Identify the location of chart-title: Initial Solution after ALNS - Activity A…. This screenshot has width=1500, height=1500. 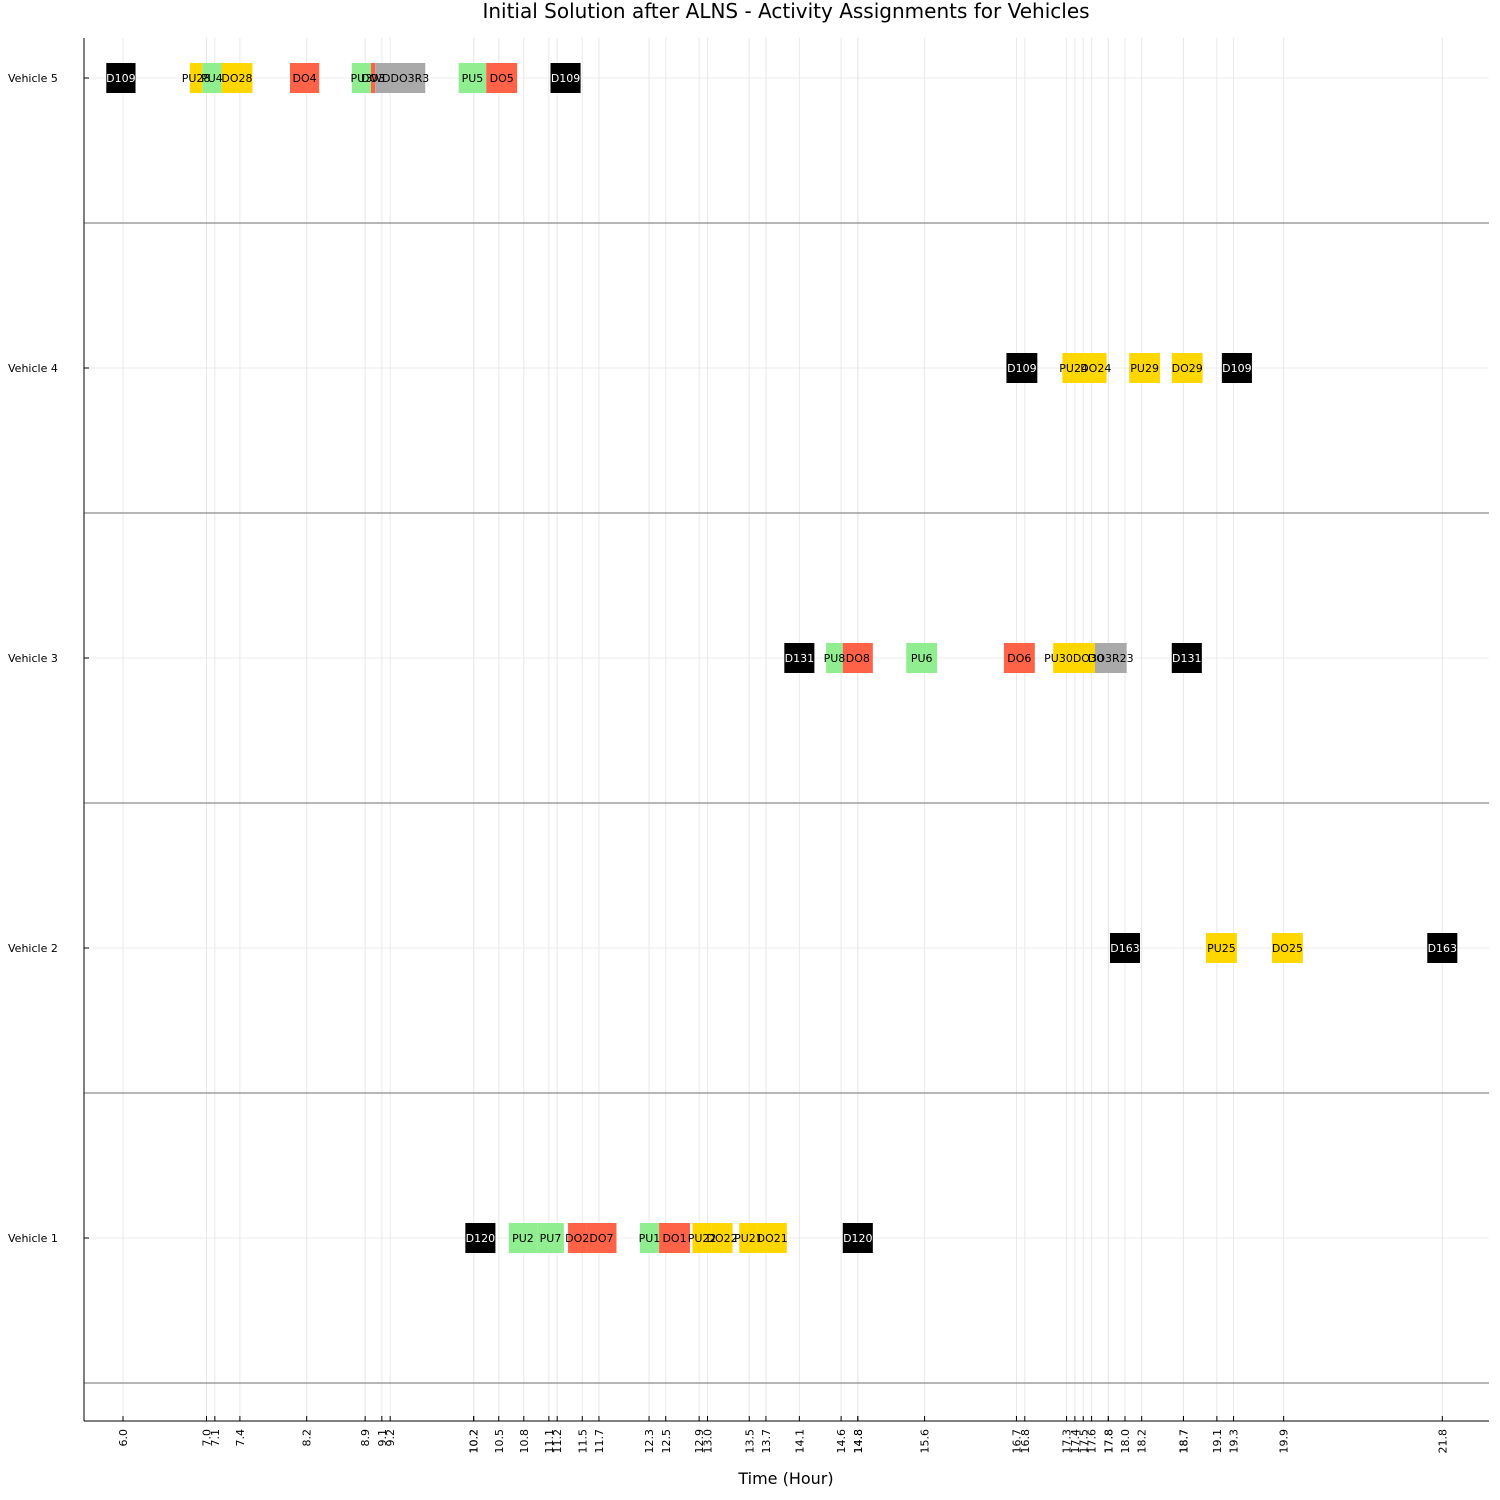
(785, 11).